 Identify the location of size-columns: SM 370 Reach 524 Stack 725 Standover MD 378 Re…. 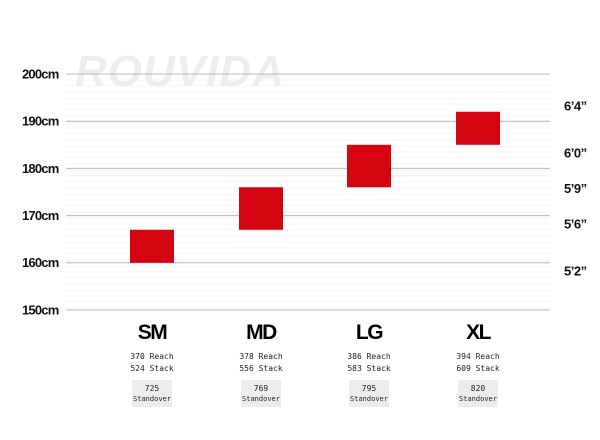
(315, 364).